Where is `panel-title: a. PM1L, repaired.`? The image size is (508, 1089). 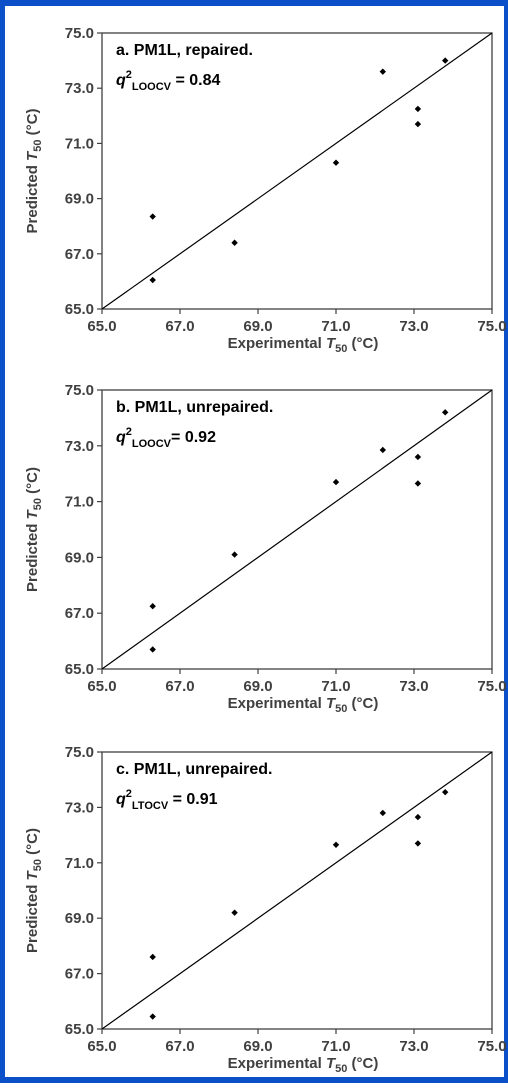
panel-title: a. PM1L, repaired. is located at coordinates (184, 50).